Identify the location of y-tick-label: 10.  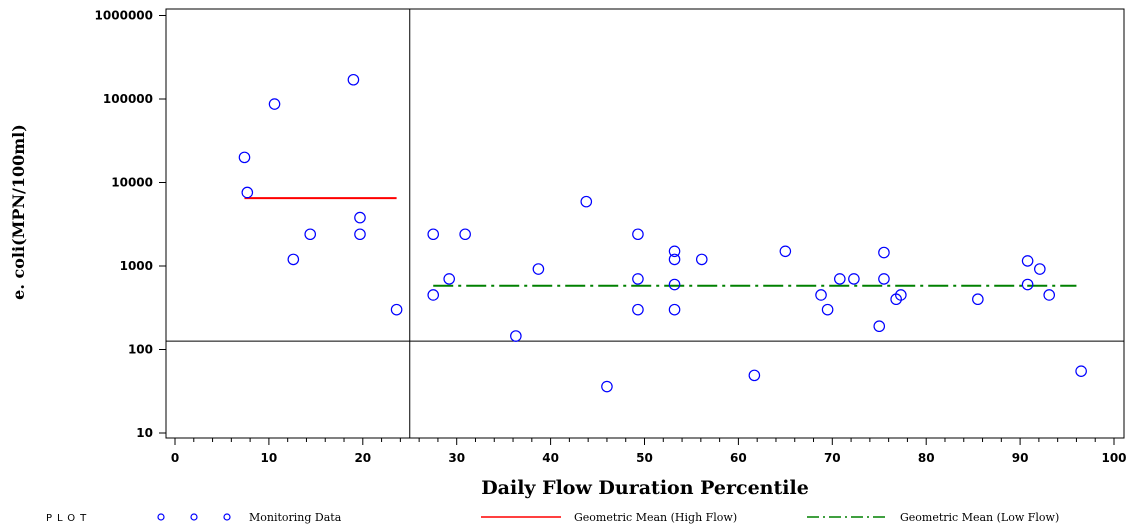
(144, 433).